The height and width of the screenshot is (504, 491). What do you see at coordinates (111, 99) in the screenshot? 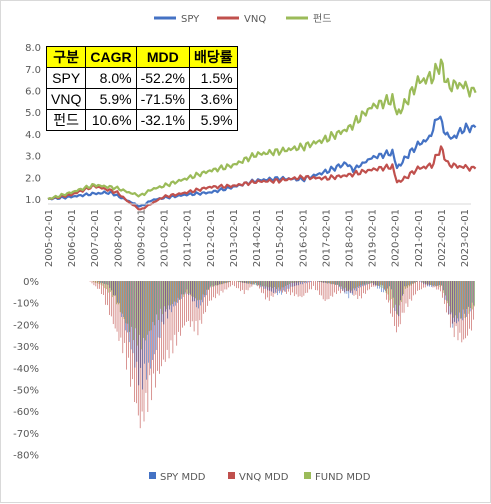
I see `table-cell: 5.9%` at bounding box center [111, 99].